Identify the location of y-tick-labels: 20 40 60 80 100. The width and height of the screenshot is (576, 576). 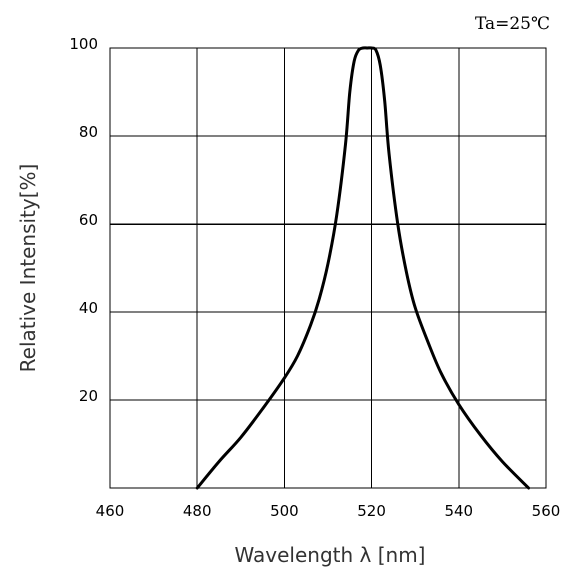
(83, 220).